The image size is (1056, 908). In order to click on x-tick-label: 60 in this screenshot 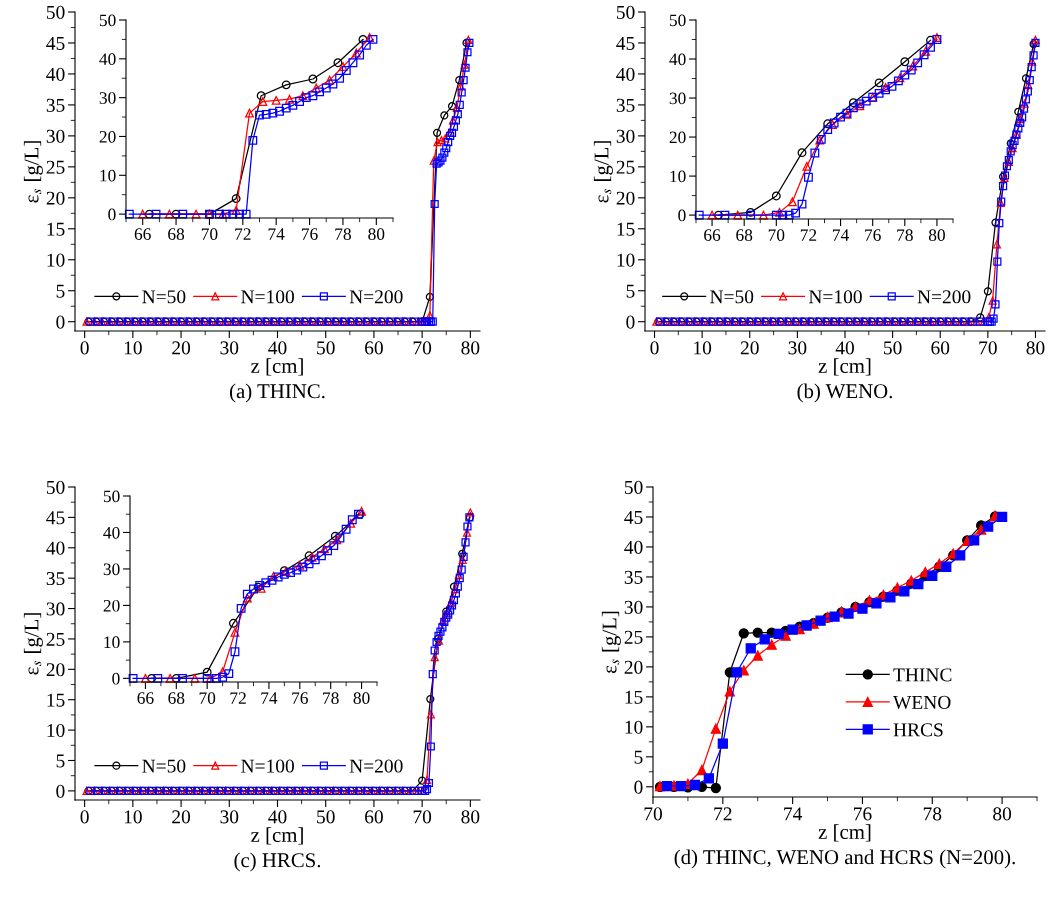, I will do `click(374, 817)`.